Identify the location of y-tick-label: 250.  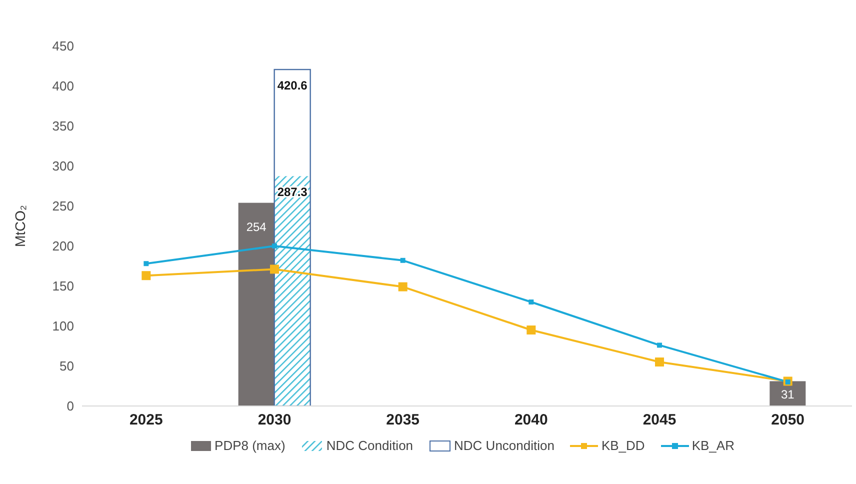
(63, 206).